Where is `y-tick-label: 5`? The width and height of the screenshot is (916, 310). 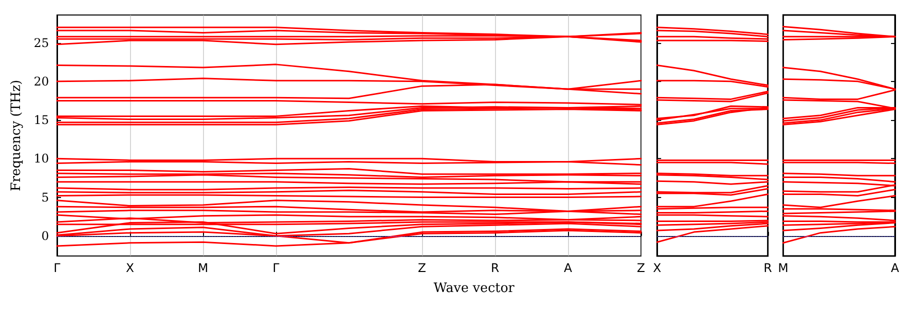
y-tick-label: 5 is located at coordinates (45, 197).